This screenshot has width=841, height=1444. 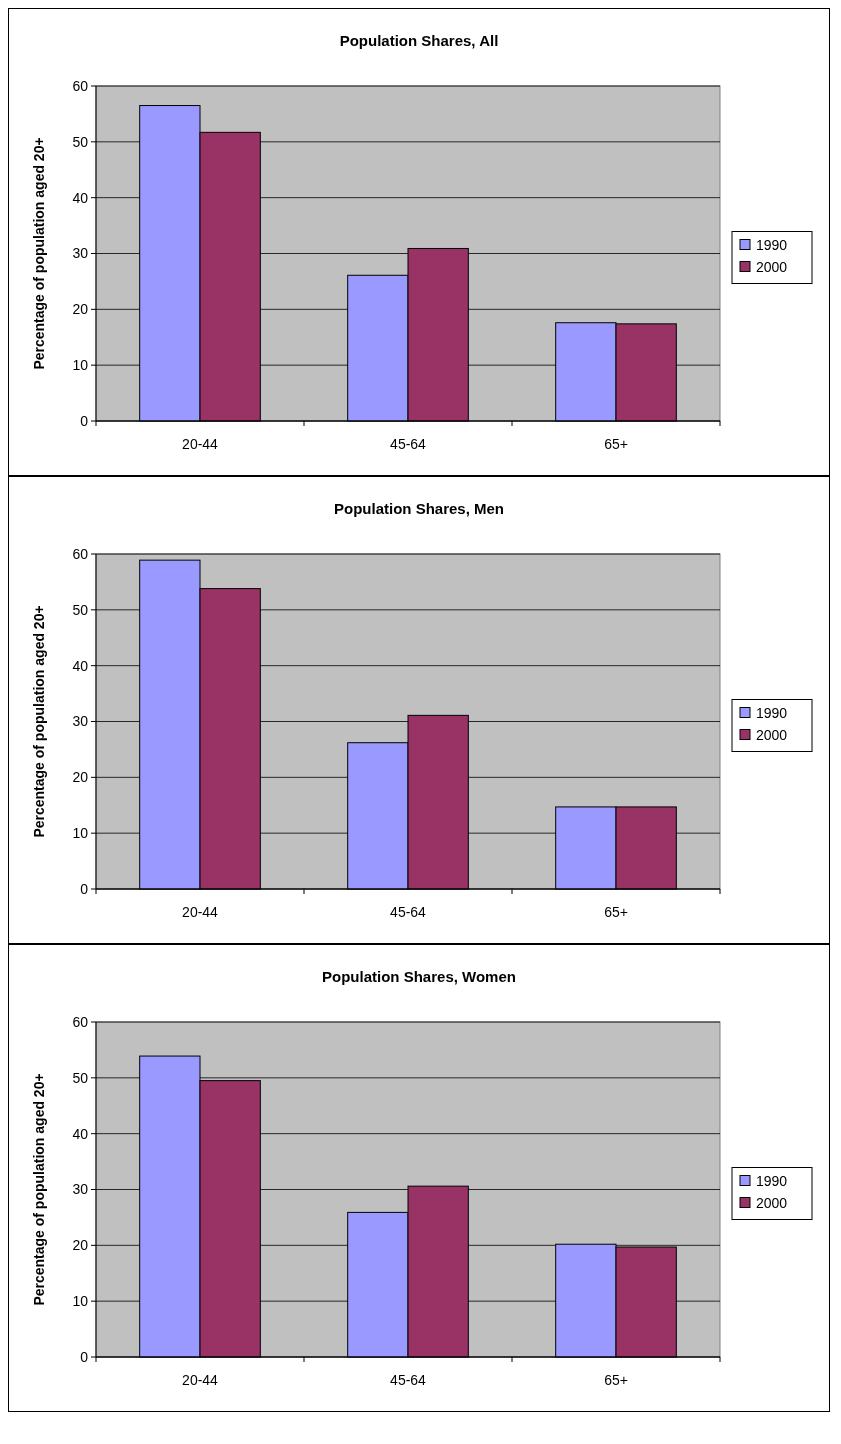 I want to click on chart-title: Population Shares, All, so click(x=419, y=40).